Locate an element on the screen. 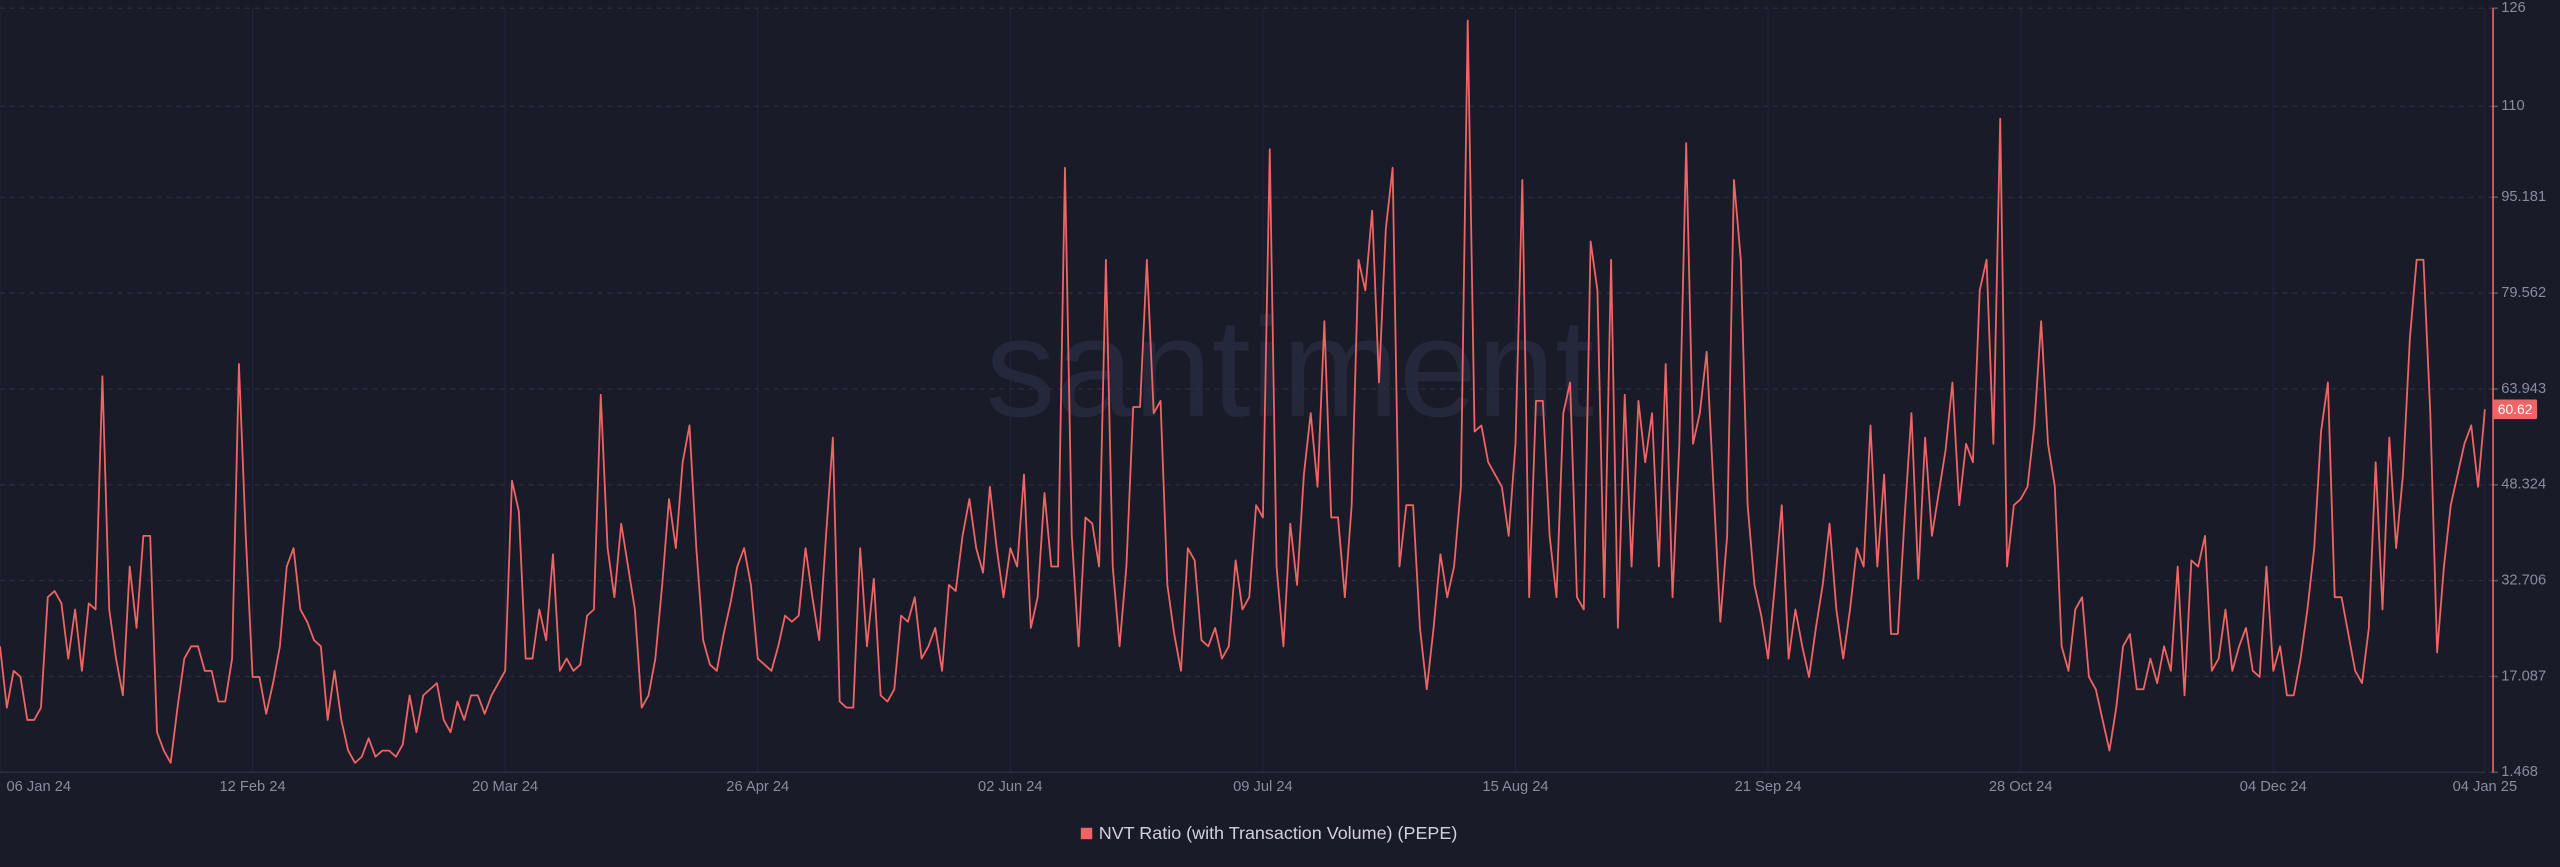  y-tick-label: 32.706 is located at coordinates (2523, 580).